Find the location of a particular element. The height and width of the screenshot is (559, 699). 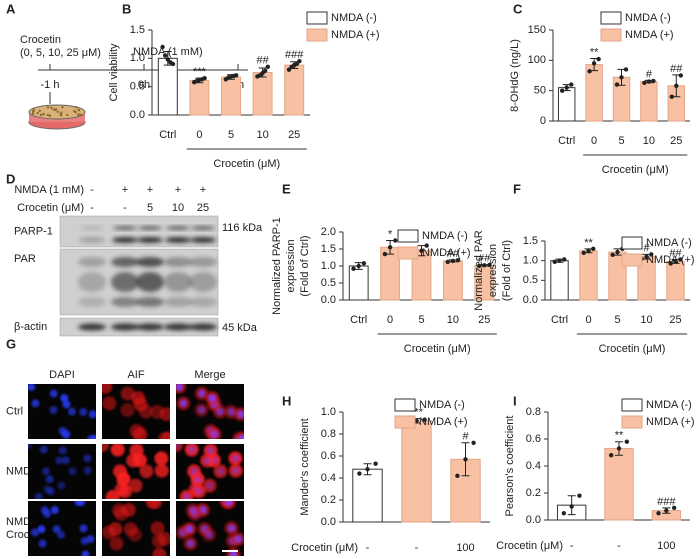

x-tick-label: 100 is located at coordinates (666, 546).